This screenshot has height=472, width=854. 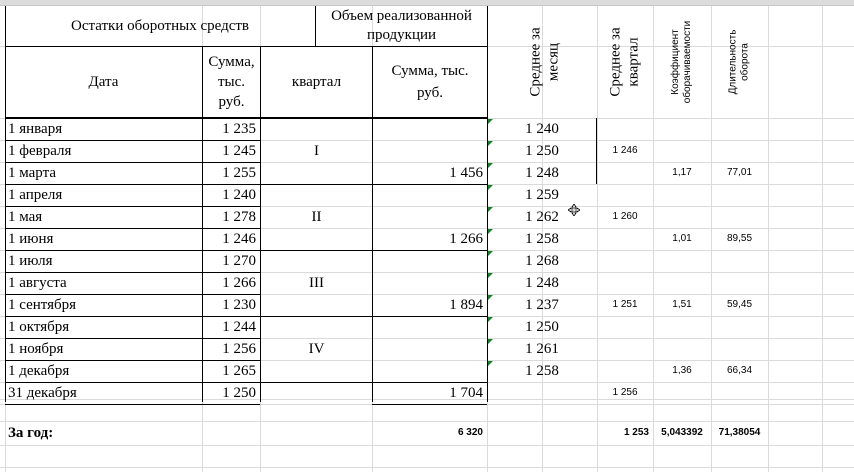 What do you see at coordinates (625, 216) in the screenshot?
I see `row-avg-quarter: 1 260` at bounding box center [625, 216].